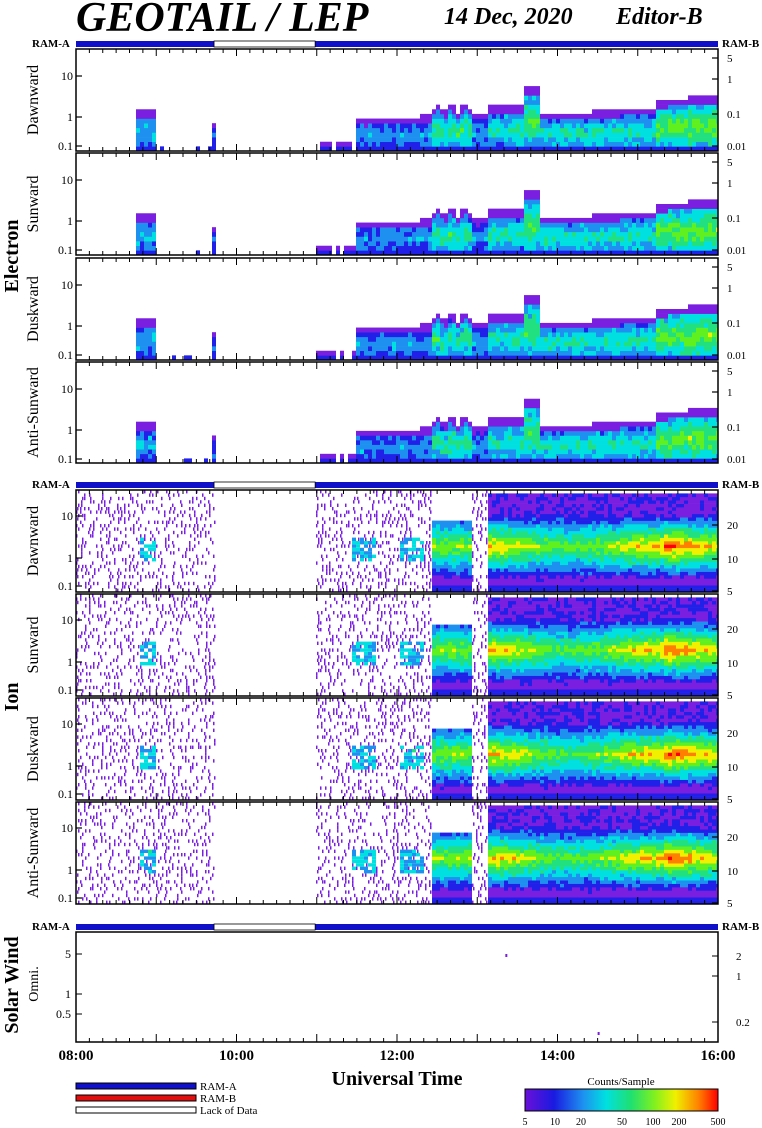 This screenshot has width=762, height=1128. What do you see at coordinates (736, 147) in the screenshot?
I see `right-tick-label: 0.01` at bounding box center [736, 147].